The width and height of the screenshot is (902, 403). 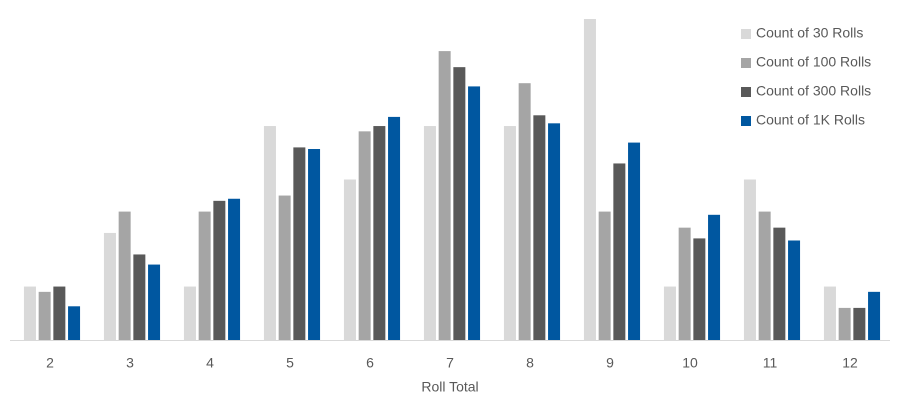 What do you see at coordinates (809, 33) in the screenshot?
I see `legend-label: Count of 30 Rolls` at bounding box center [809, 33].